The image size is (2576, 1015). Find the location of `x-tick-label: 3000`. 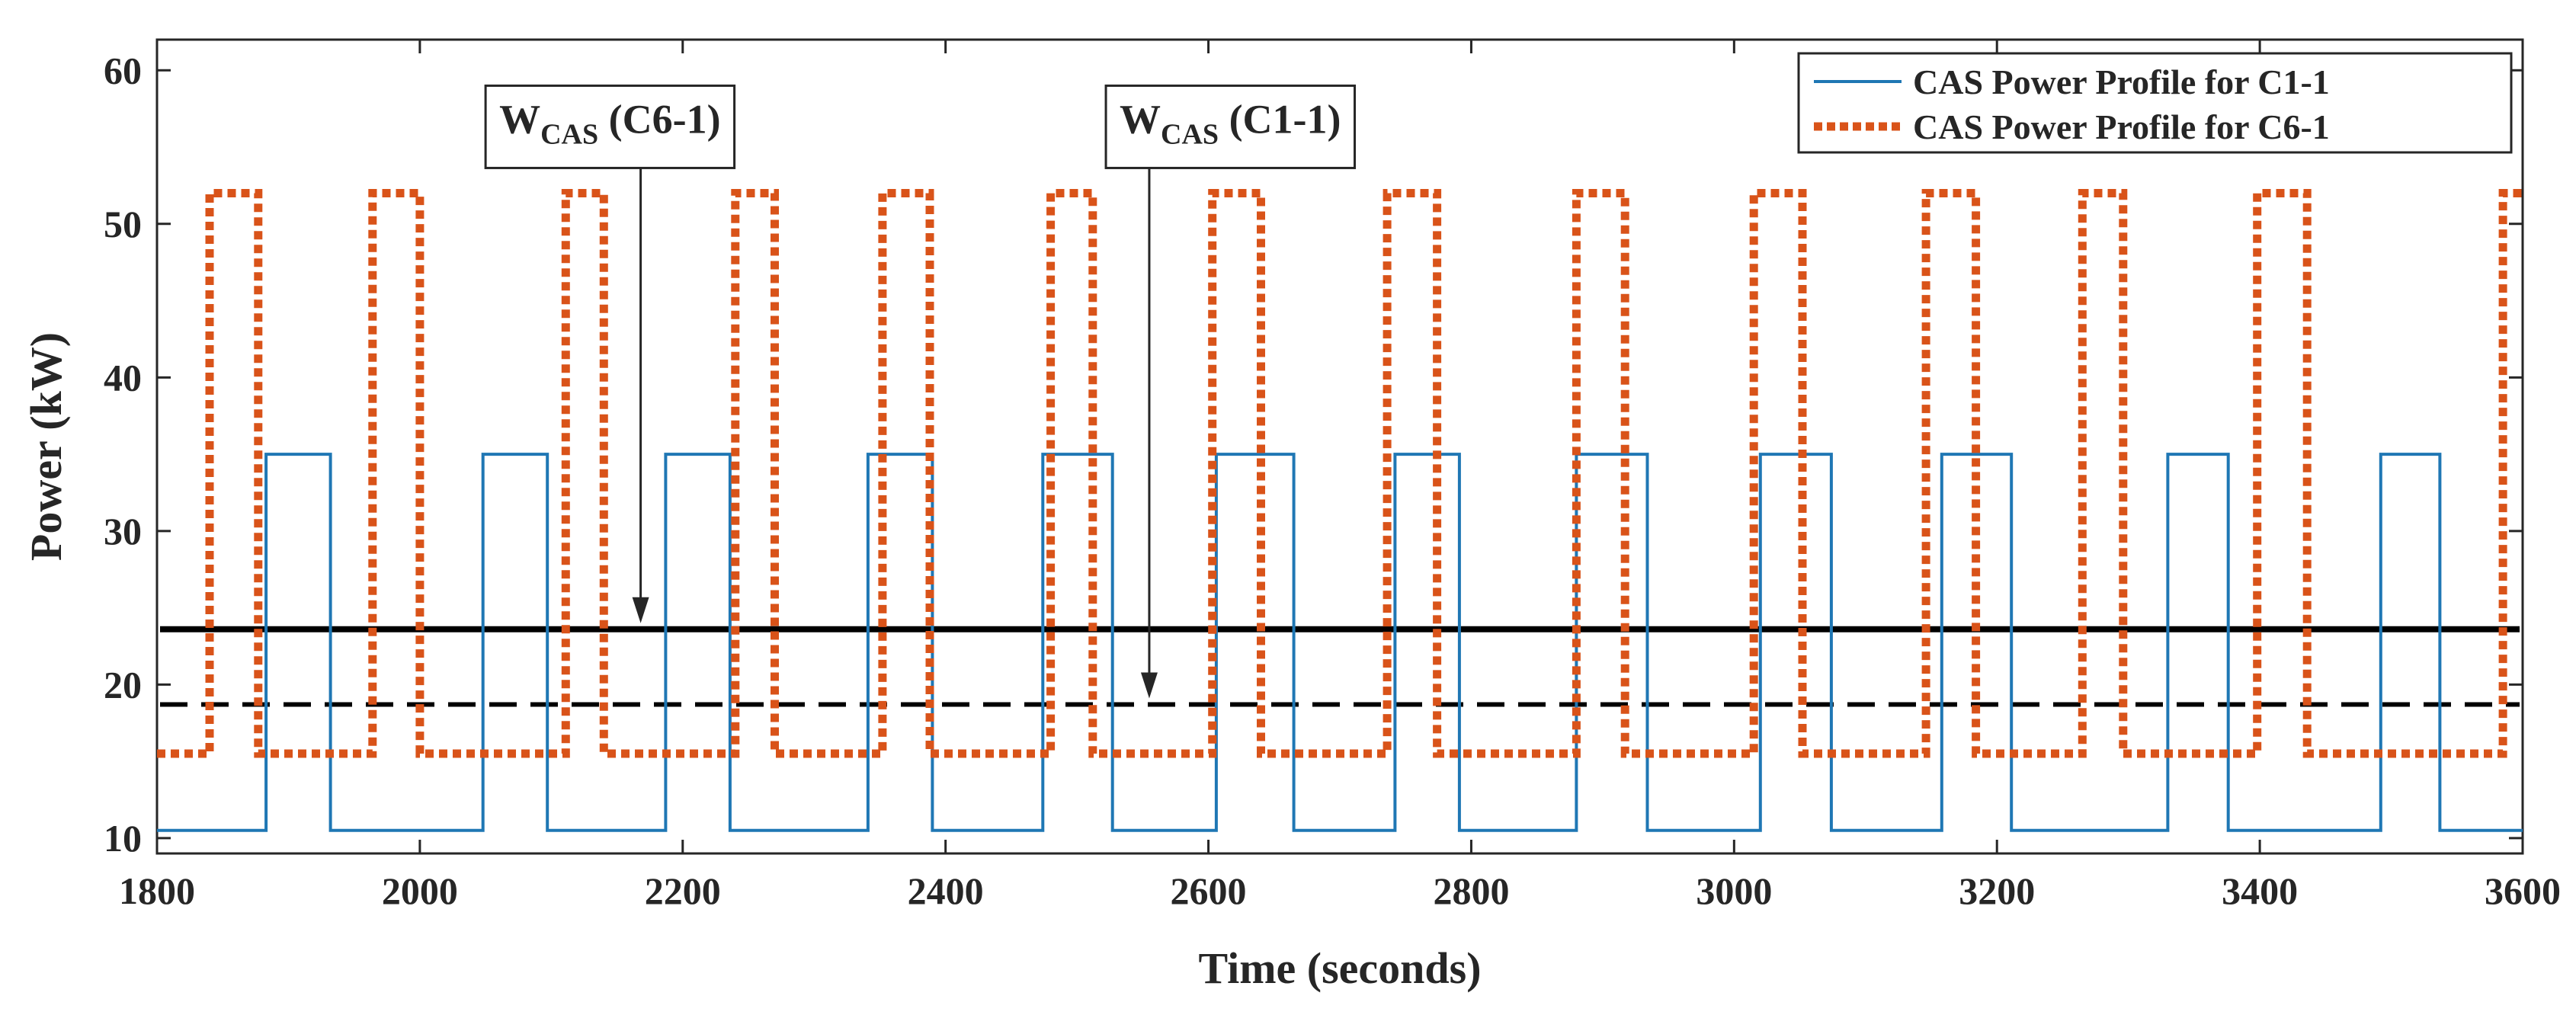

x-tick-label: 3000 is located at coordinates (1734, 890).